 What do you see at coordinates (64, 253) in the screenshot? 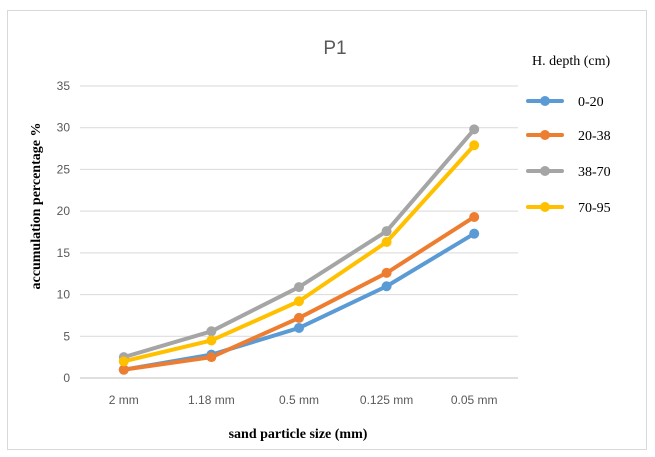
I see `y-tick-label: 15` at bounding box center [64, 253].